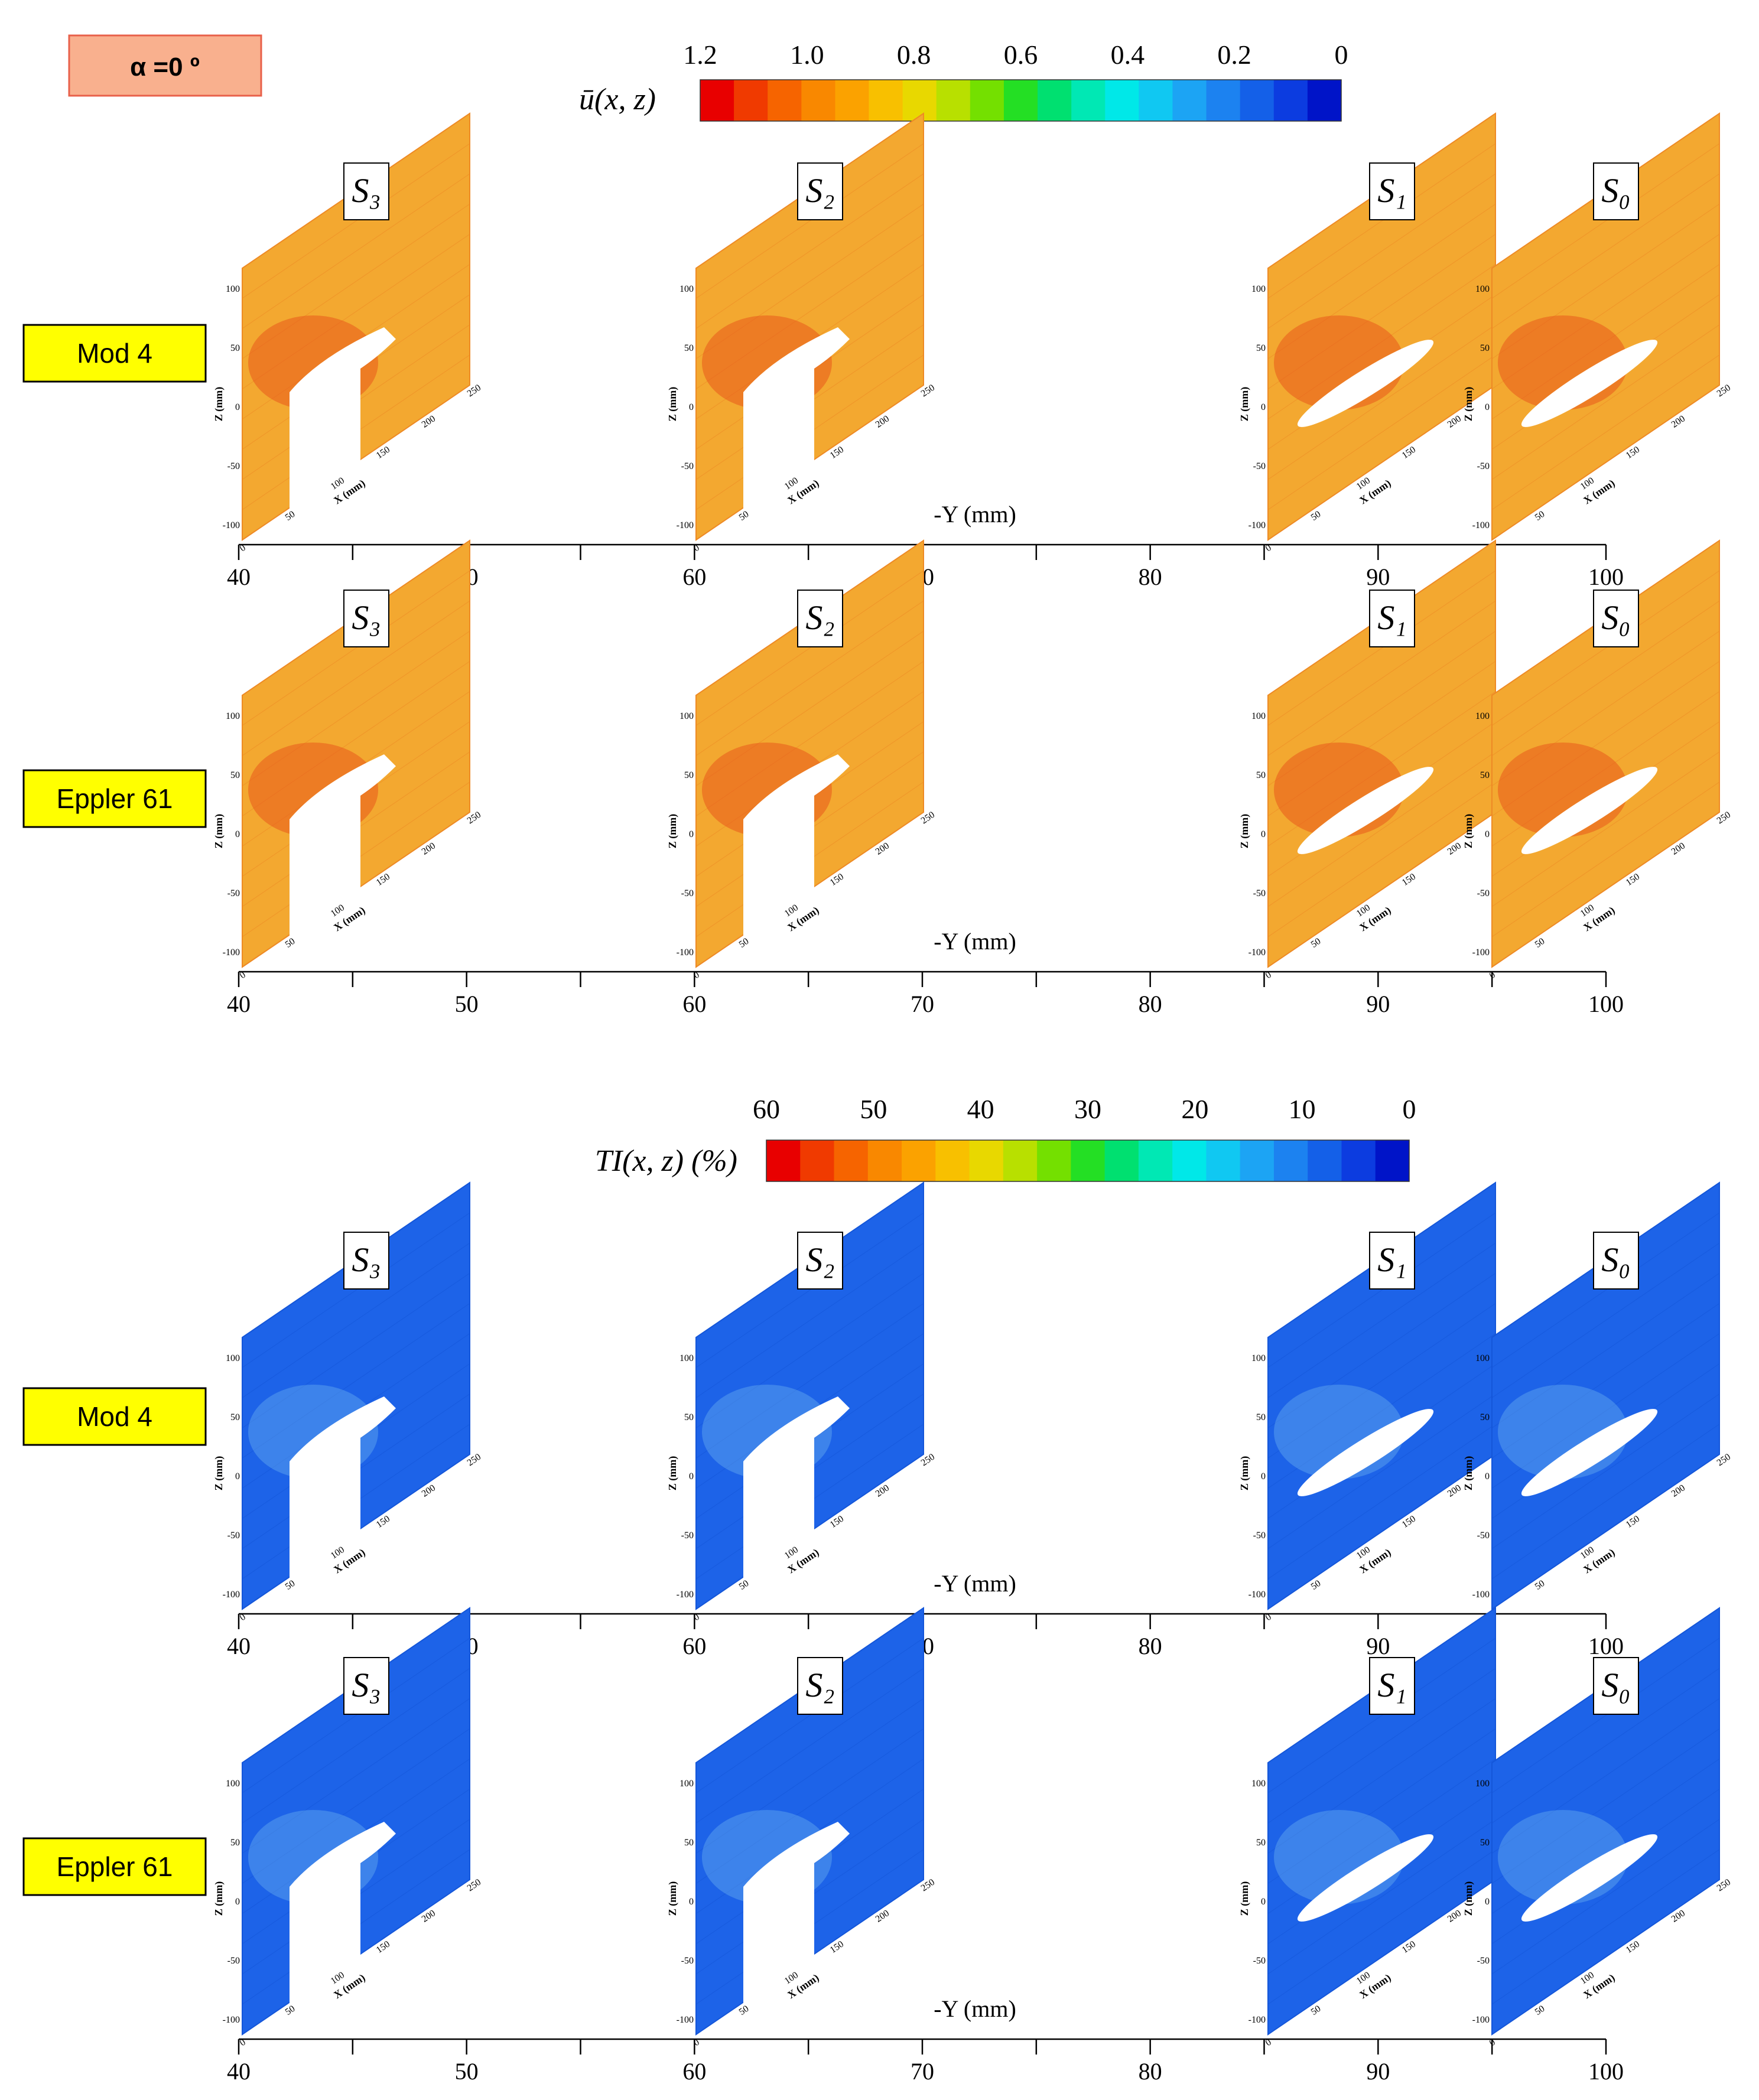 The width and height of the screenshot is (1759, 2100). Describe the element at coordinates (1303, 1109) in the screenshot. I see `colorbar-tick-label: 10` at that location.